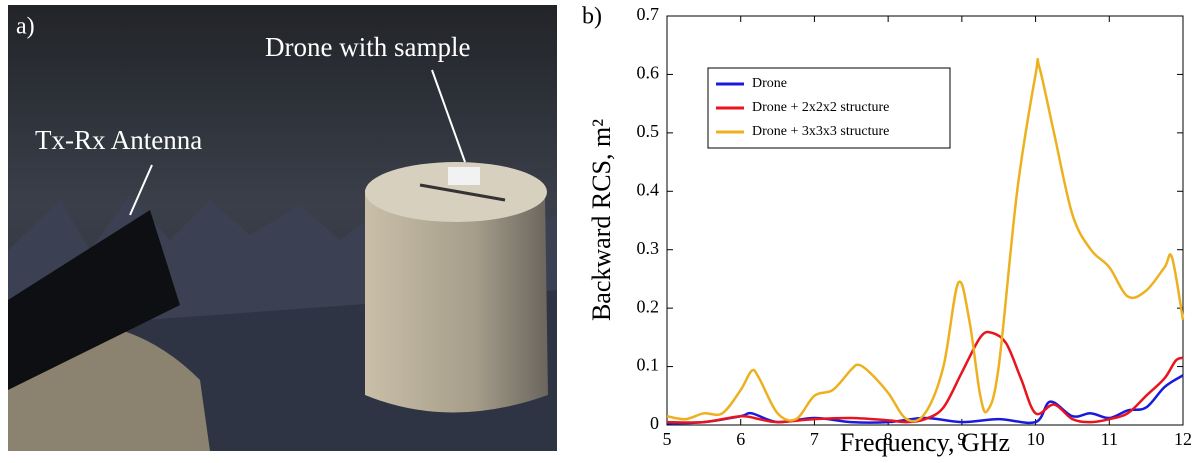 The image size is (1197, 463). I want to click on y-tick-label: 0.3, so click(648, 248).